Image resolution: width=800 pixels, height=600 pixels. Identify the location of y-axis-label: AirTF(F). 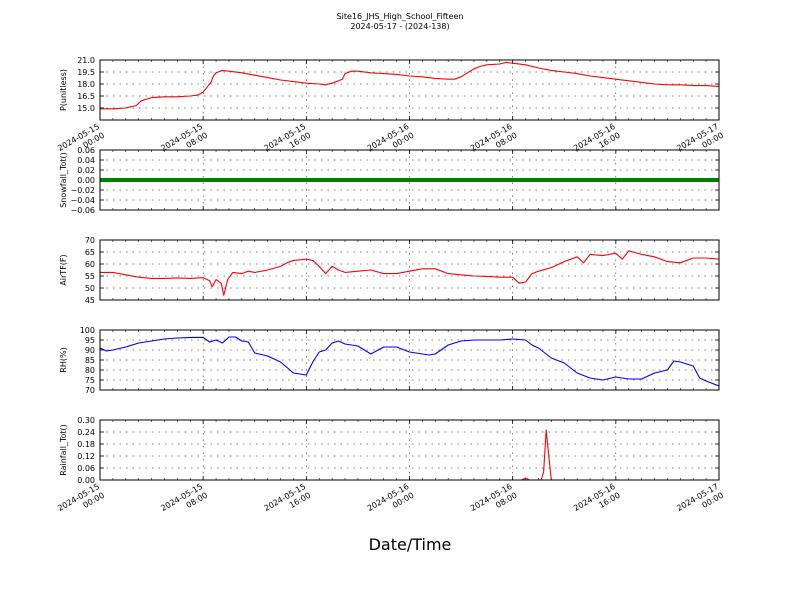
(63, 269).